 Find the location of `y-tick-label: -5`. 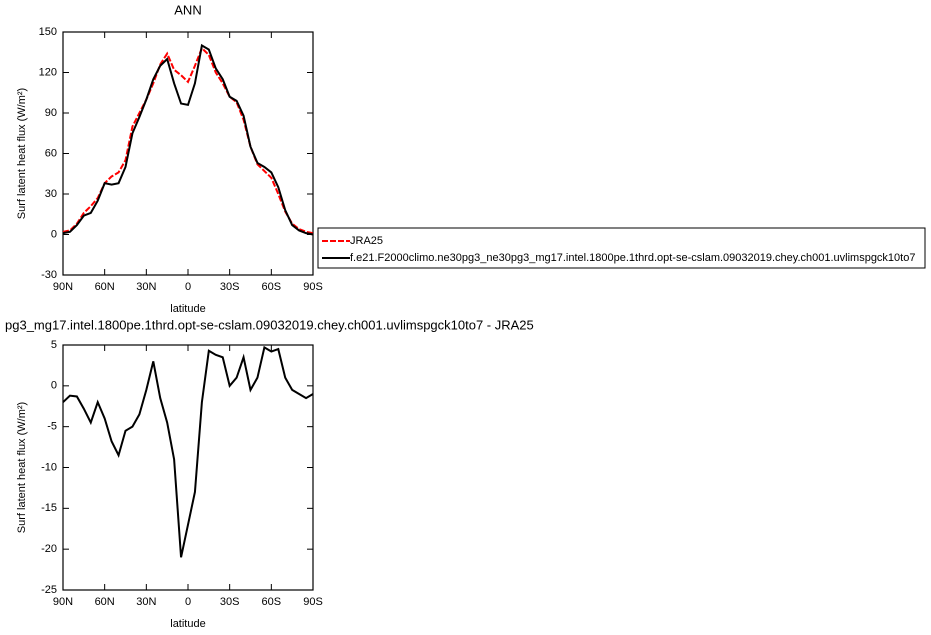

y-tick-label: -5 is located at coordinates (52, 427).